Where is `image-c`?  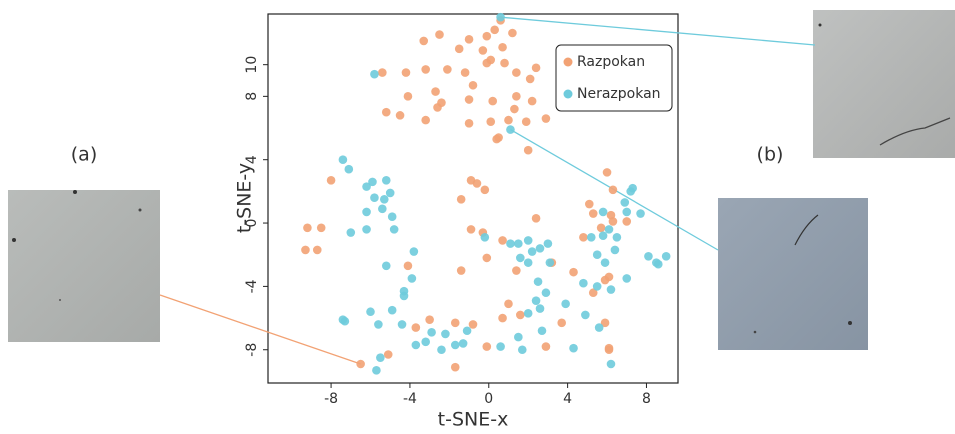 image-c is located at coordinates (793, 274).